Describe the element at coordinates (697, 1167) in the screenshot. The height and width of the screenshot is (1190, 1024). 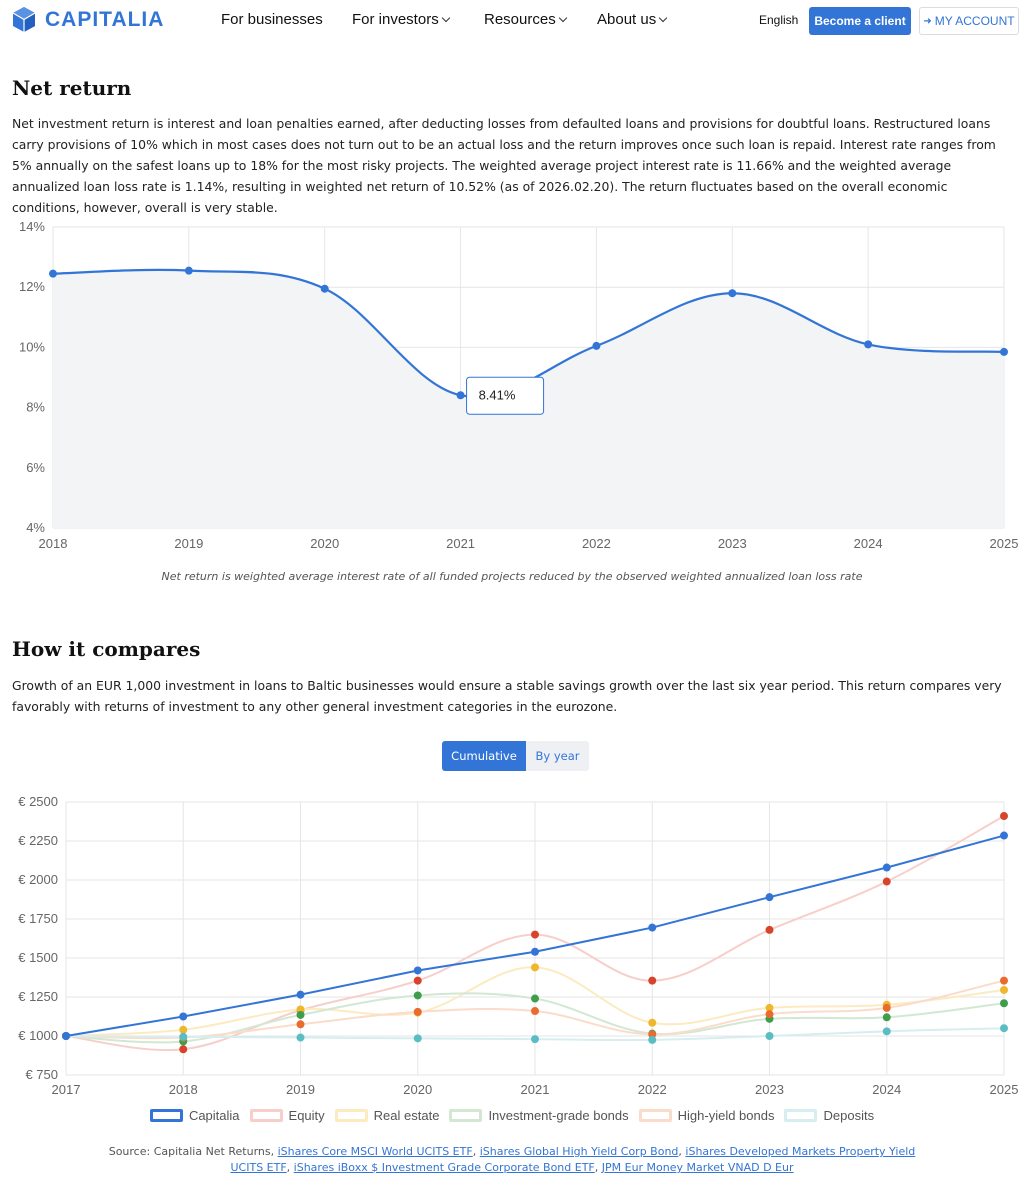
I see `source-link: JPM Eur Money Market VNAD D Eur` at that location.